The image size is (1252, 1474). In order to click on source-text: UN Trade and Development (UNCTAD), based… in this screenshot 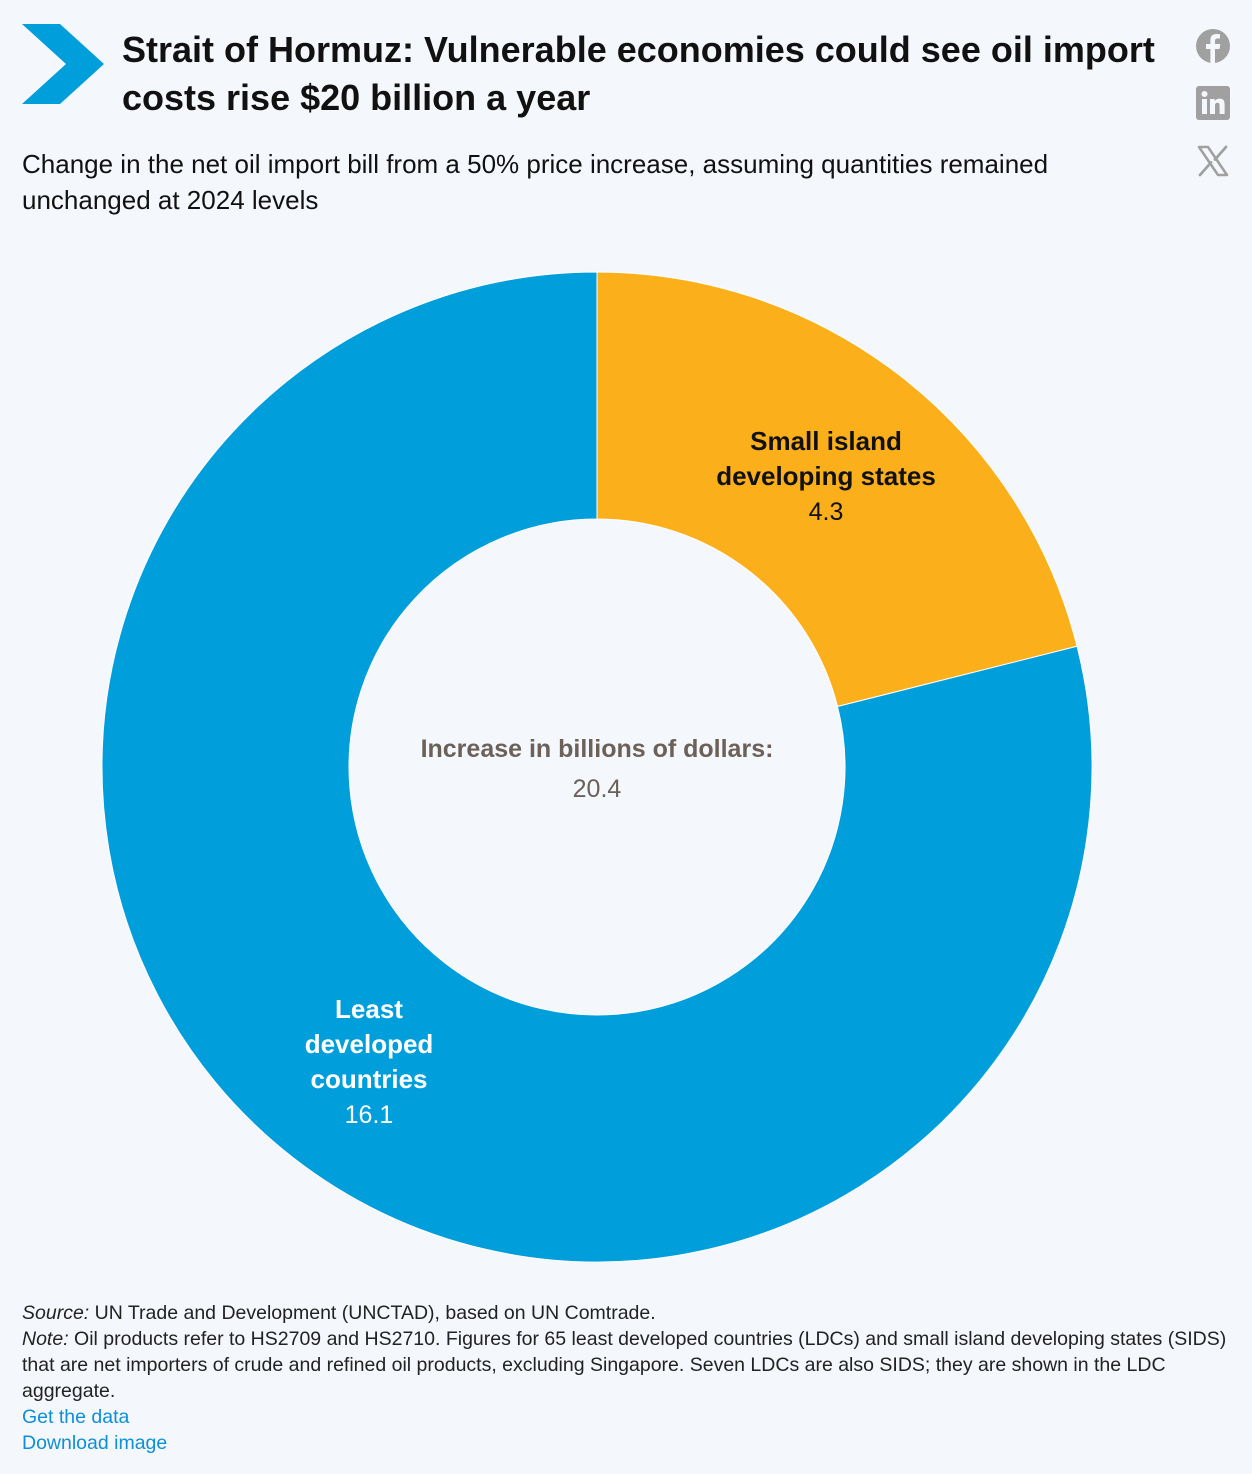, I will do `click(372, 1313)`.